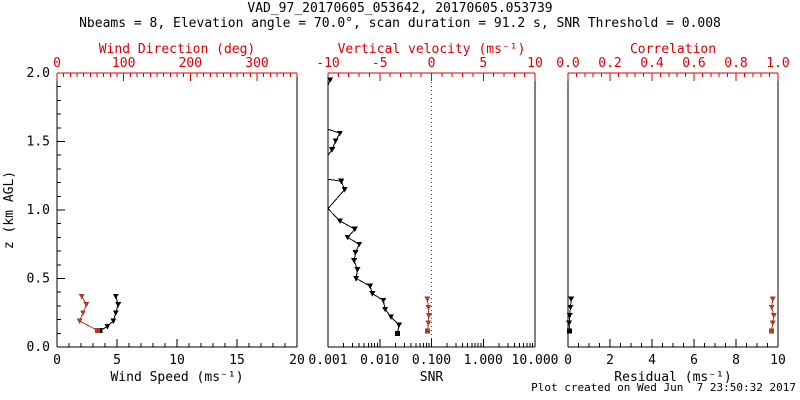 The image size is (800, 400). What do you see at coordinates (177, 49) in the screenshot?
I see `svg-text: Wind Direction (deg)` at bounding box center [177, 49].